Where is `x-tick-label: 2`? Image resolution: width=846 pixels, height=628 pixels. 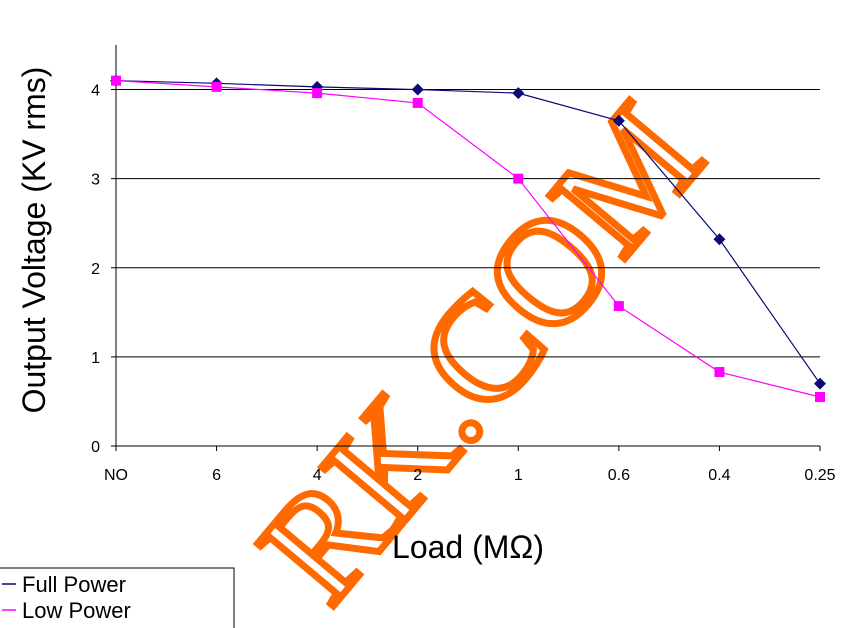 x-tick-label: 2 is located at coordinates (417, 475).